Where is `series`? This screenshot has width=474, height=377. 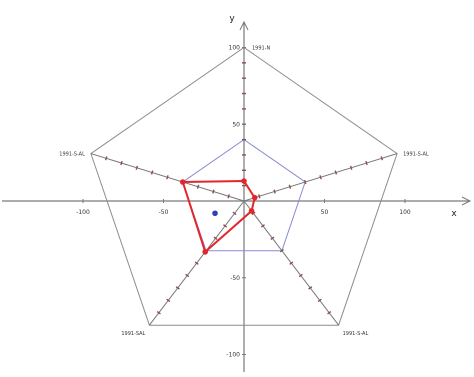 series is located at coordinates (218, 216).